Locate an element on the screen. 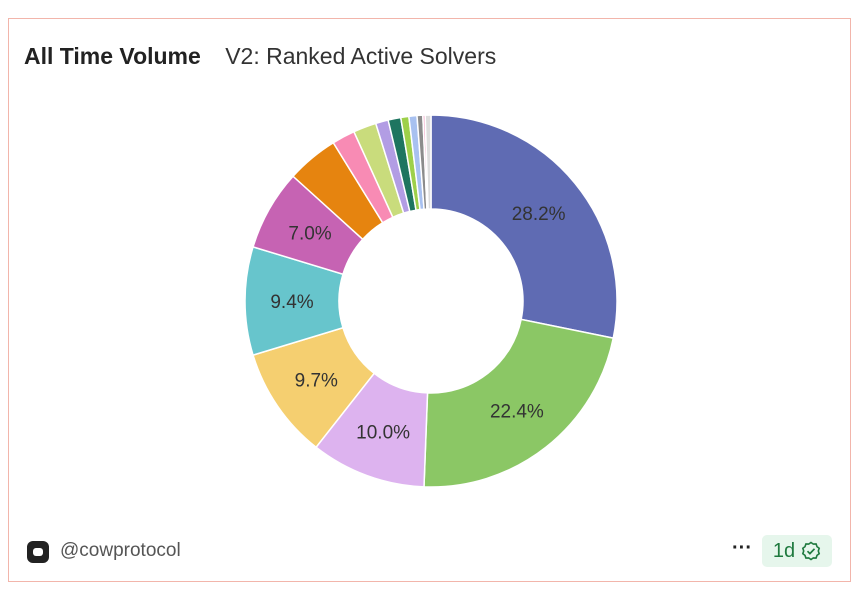 The image size is (860, 593). refresh-age-badge: 1d is located at coordinates (797, 551).